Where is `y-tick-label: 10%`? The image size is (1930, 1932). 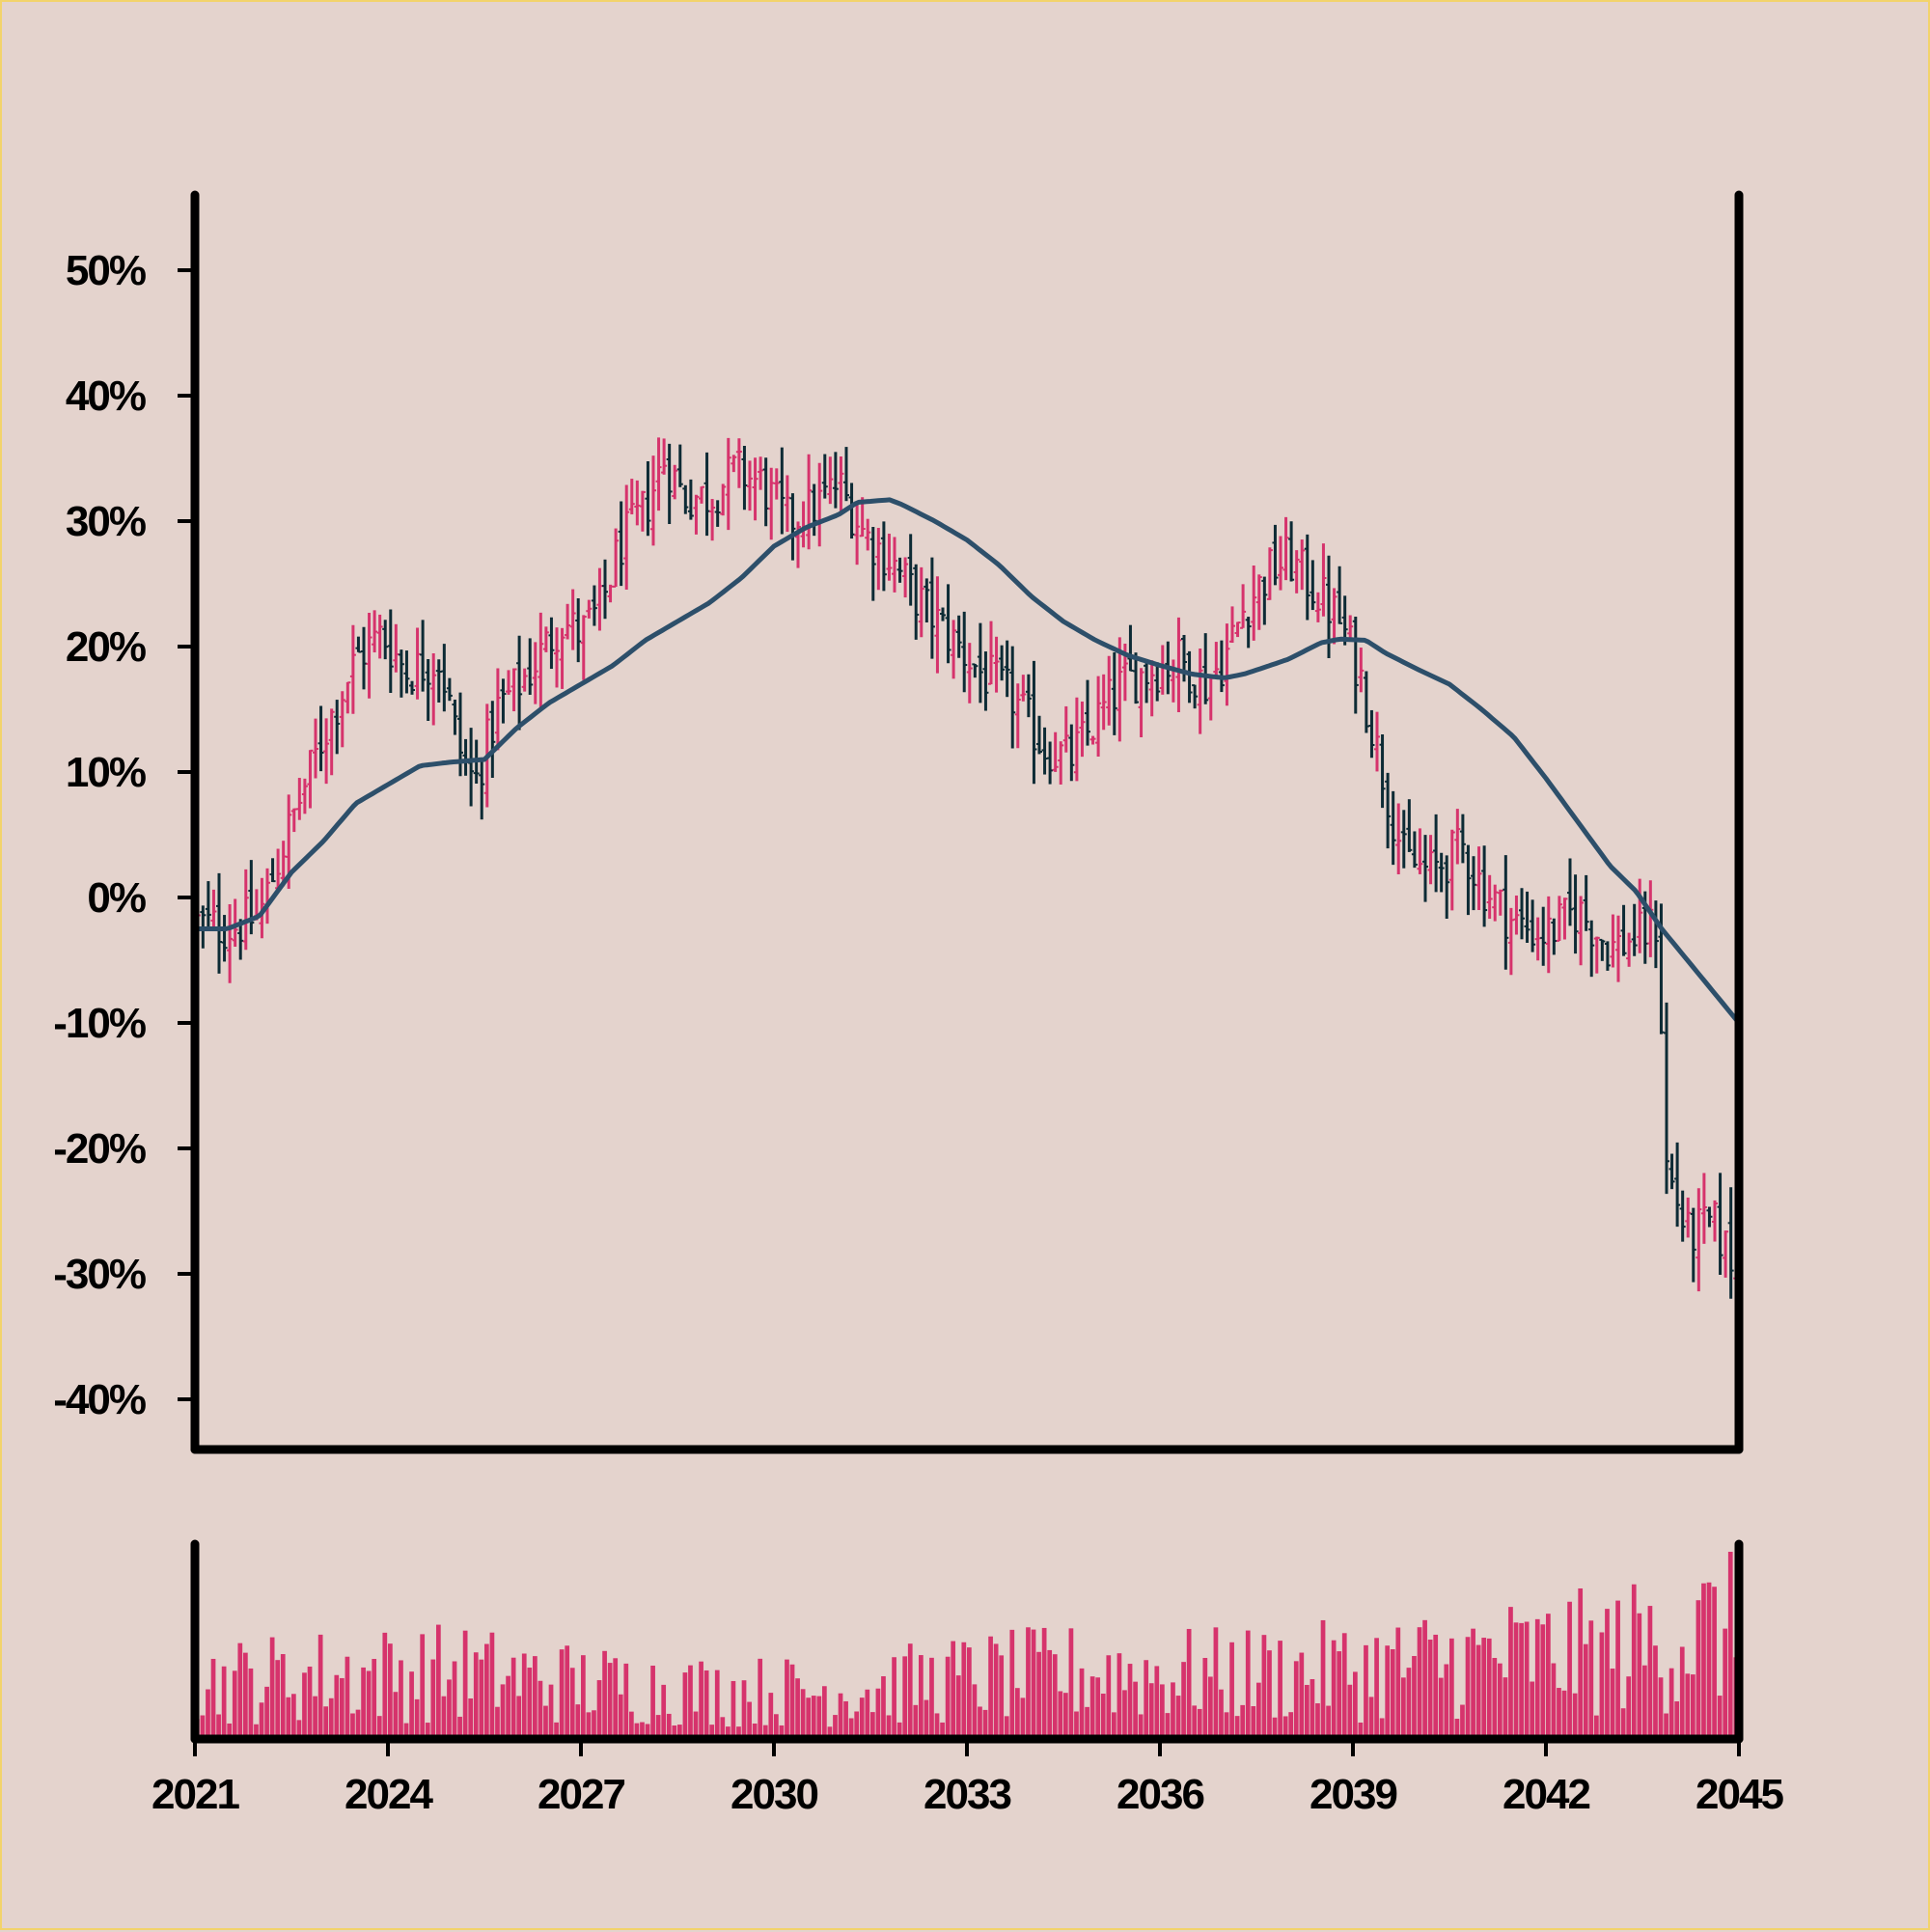 y-tick-label: 10% is located at coordinates (106, 772).